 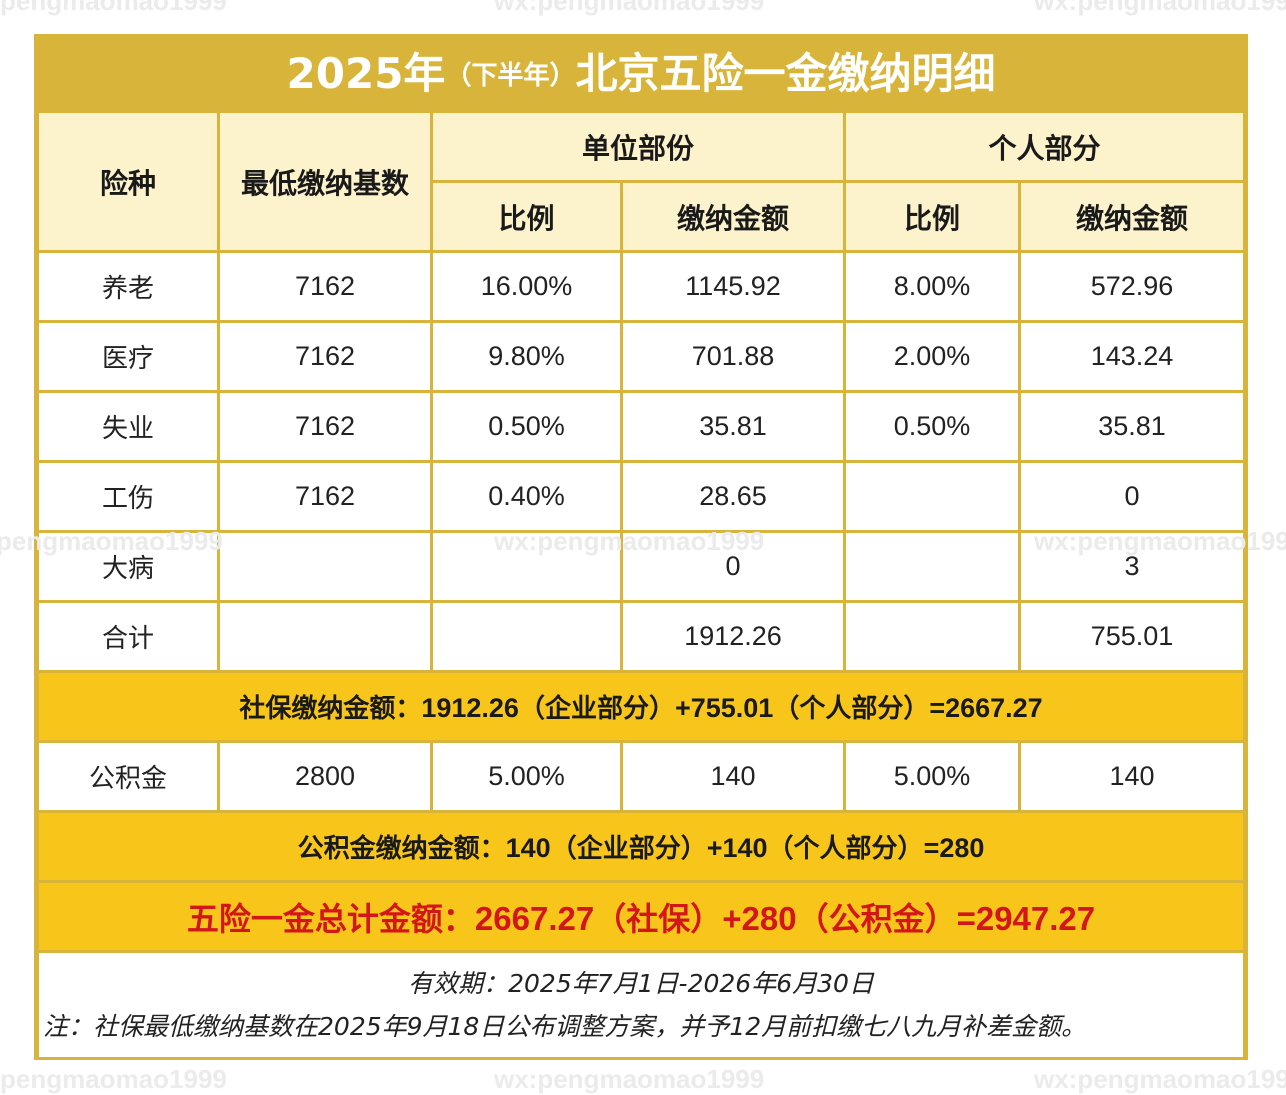 What do you see at coordinates (733, 776) in the screenshot?
I see `cell-company-amount: 140` at bounding box center [733, 776].